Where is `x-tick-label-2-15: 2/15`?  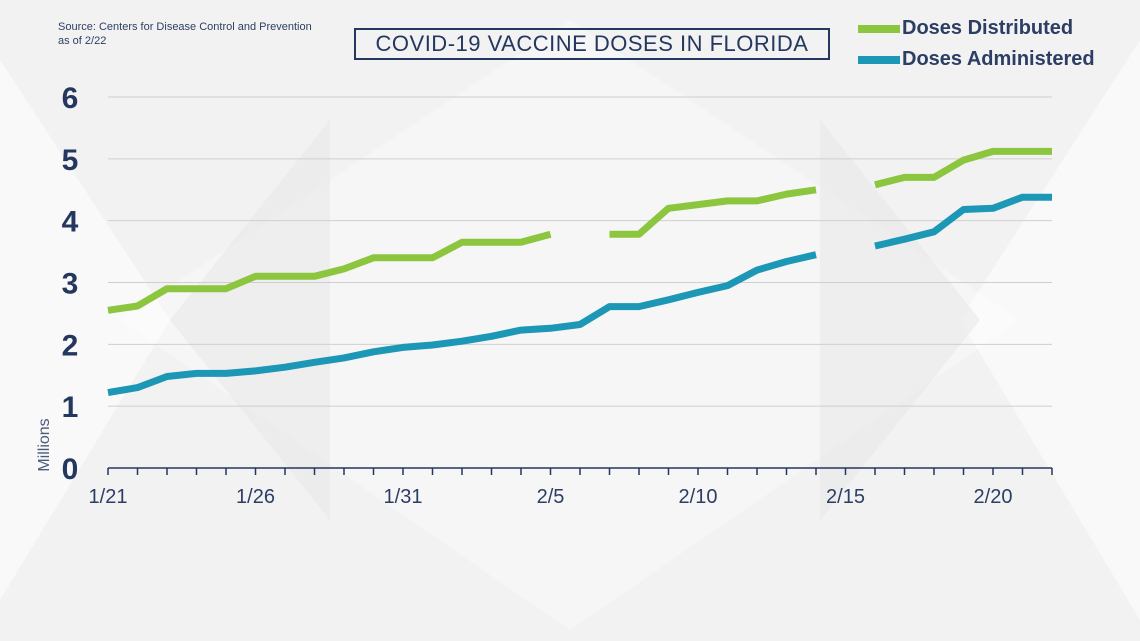
x-tick-label-2-15: 2/15 is located at coordinates (845, 497).